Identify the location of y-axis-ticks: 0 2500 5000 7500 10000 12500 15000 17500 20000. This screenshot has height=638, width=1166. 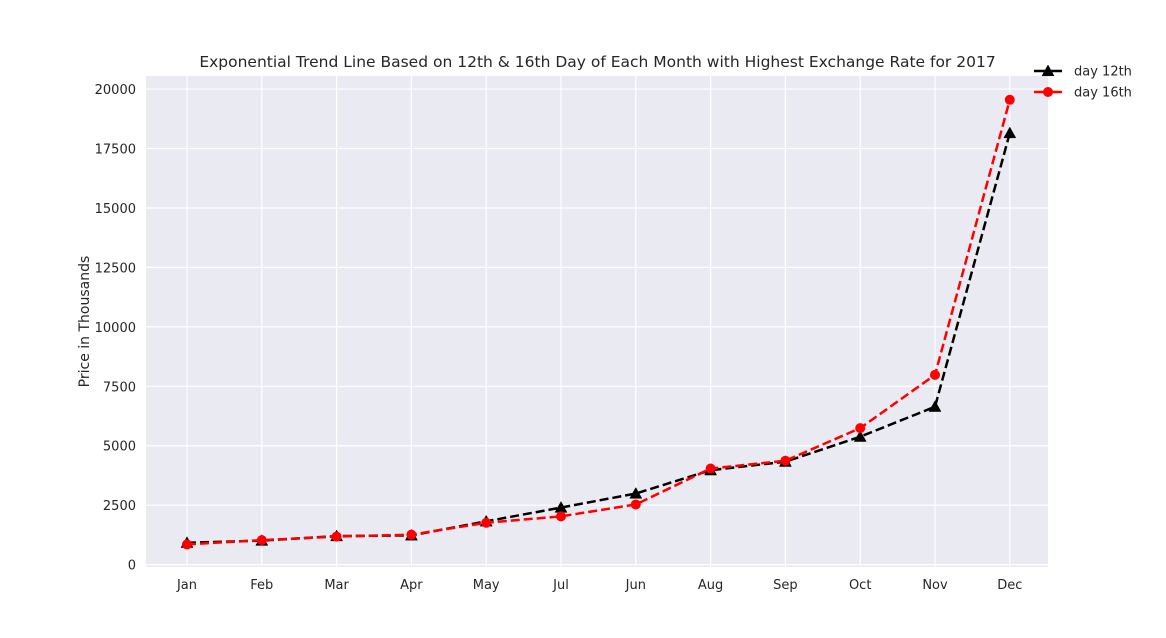
(115, 328).